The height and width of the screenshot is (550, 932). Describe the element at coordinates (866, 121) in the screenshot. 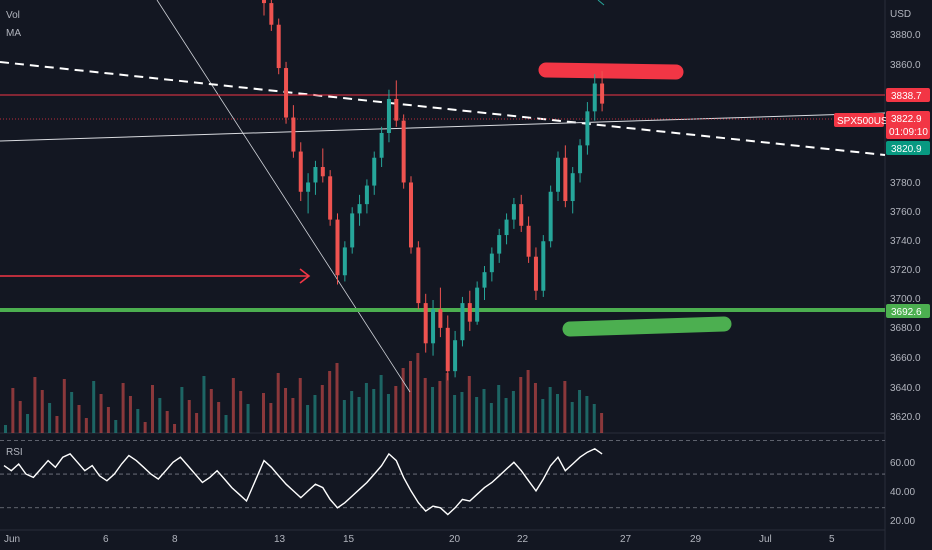

I see `symbol-name: SPX500USD` at that location.